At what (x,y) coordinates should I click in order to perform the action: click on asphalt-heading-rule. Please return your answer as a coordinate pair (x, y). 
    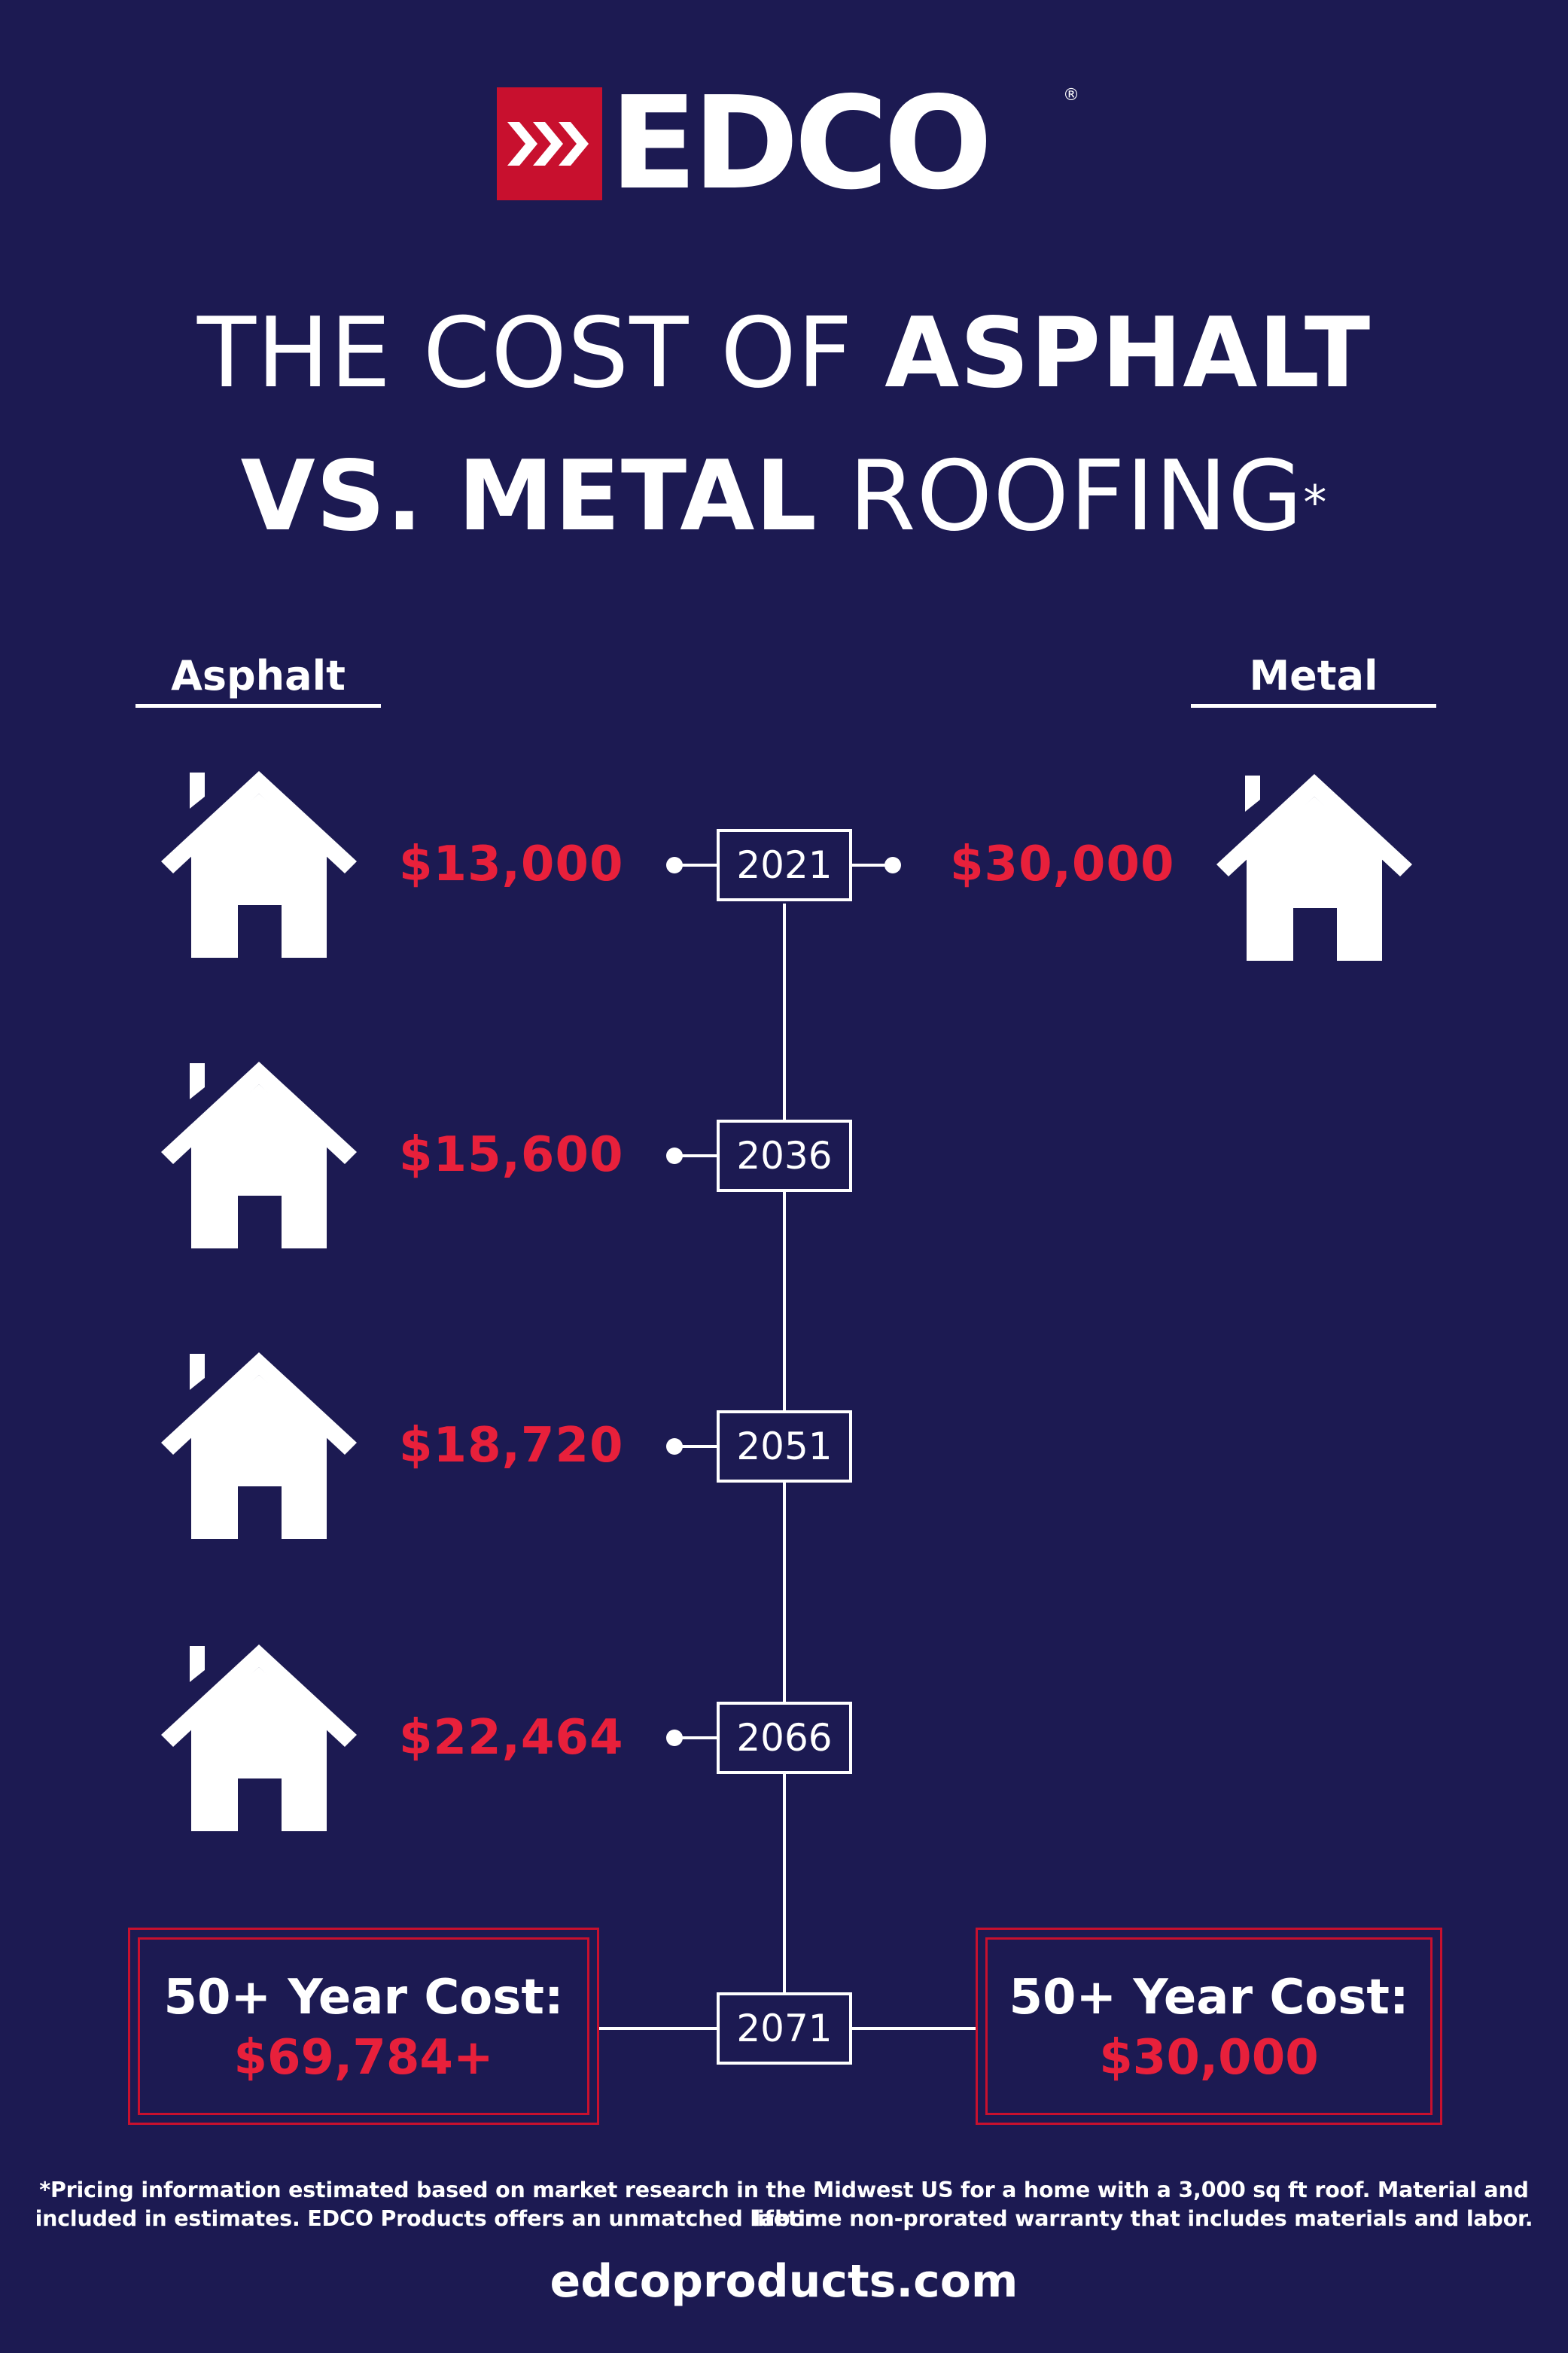
    Looking at the image, I should click on (258, 706).